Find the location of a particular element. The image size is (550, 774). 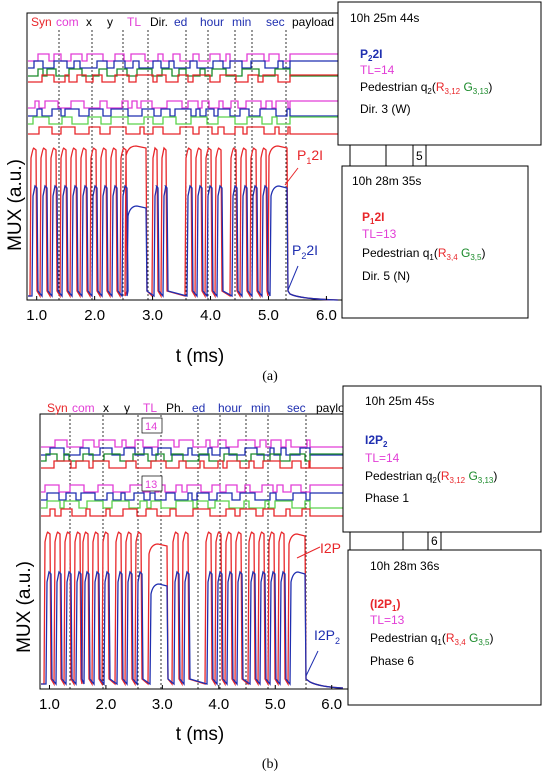

curve-label-red-b-leader is located at coordinates (308, 552).